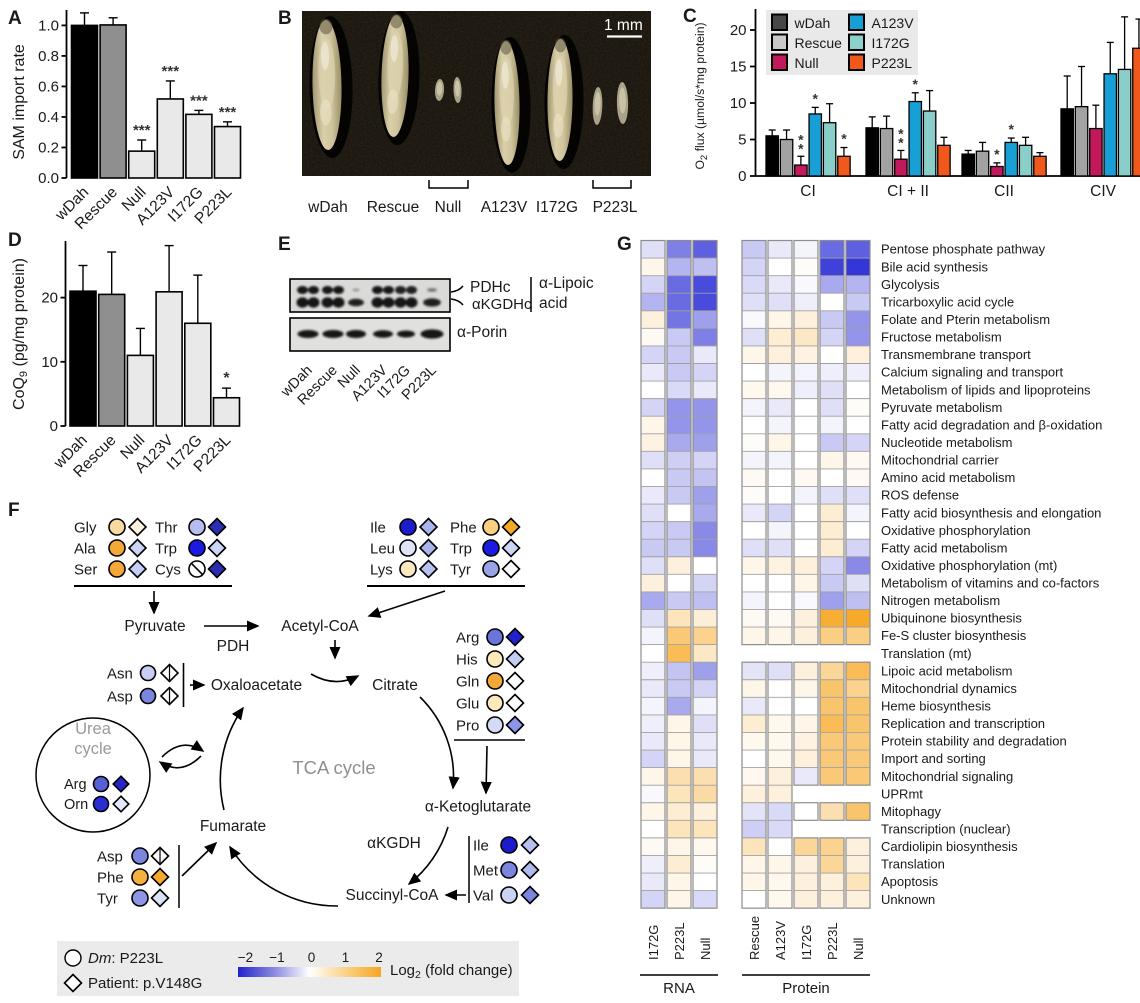  I want to click on svg-text: A, so click(15, 18).